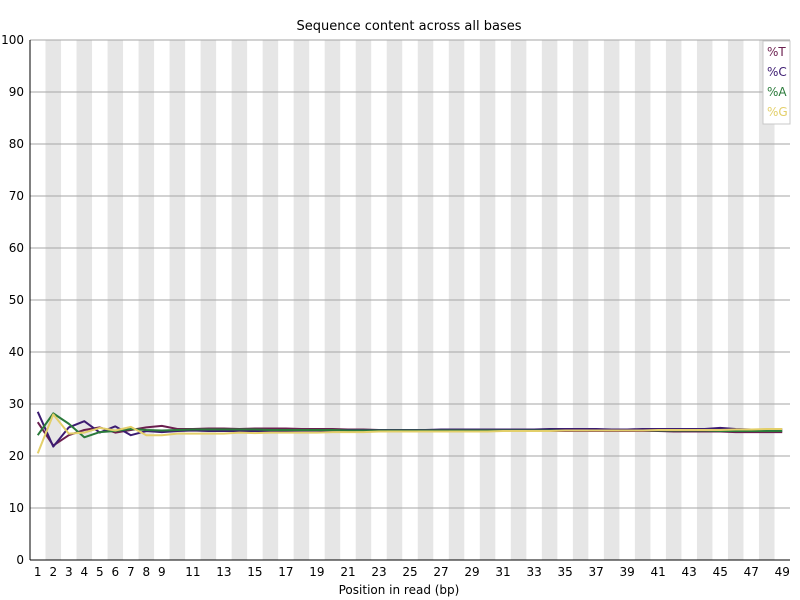  Describe the element at coordinates (100, 572) in the screenshot. I see `x-tick-label-5: 5` at that location.